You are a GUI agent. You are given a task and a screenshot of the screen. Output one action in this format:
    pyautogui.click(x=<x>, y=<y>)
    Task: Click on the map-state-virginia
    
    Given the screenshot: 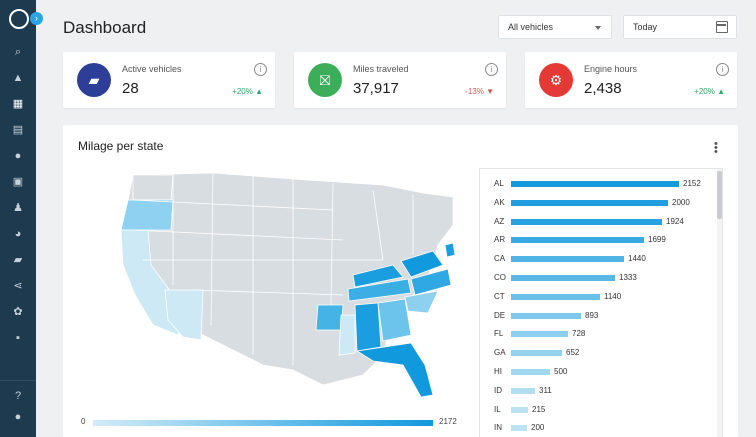 What is the action you would take?
    pyautogui.click(x=422, y=264)
    